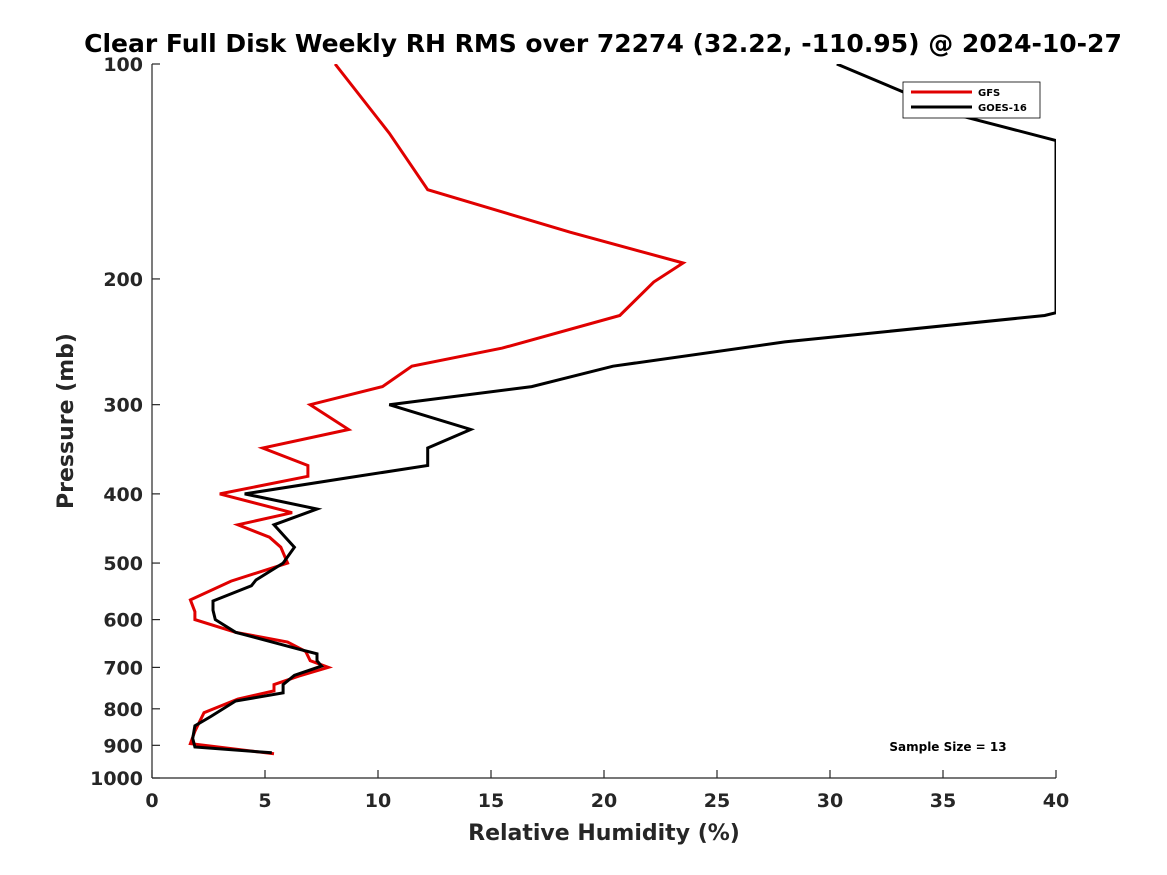  Describe the element at coordinates (1056, 801) in the screenshot. I see `x-tick-label: 40` at that location.